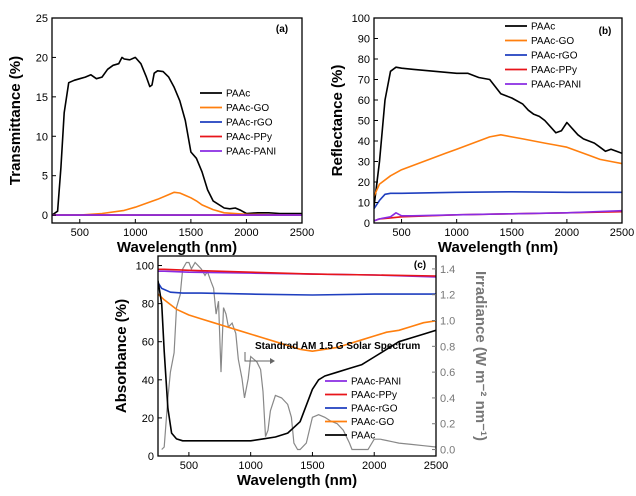 Image resolution: width=636 pixels, height=496 pixels. What do you see at coordinates (480, 356) in the screenshot?
I see `y2-axis-label: Irradiance (W m⁻² nm⁻¹)` at bounding box center [480, 356].